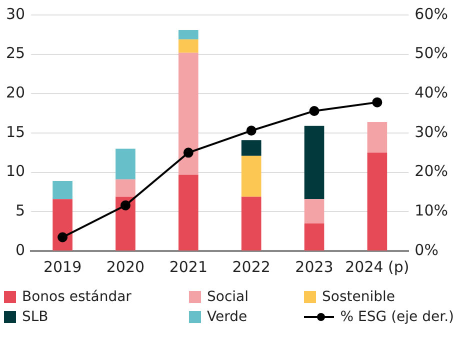 The image size is (454, 349). What do you see at coordinates (431, 13) in the screenshot?
I see `y2-tick-label: 60%` at bounding box center [431, 13].